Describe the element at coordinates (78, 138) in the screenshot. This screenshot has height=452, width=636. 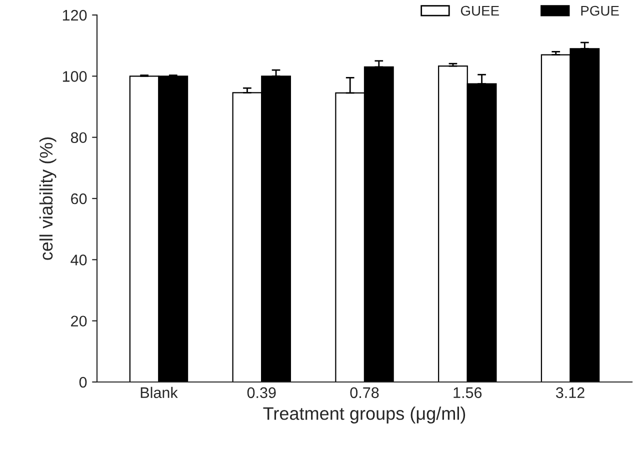
I see `y-tick-label: 80` at that location.